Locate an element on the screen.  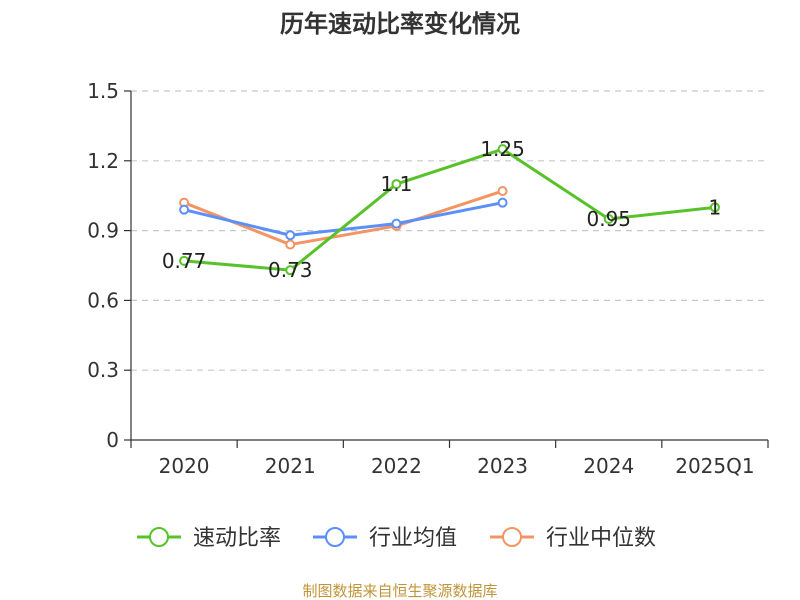
data-label: 0.95 is located at coordinates (608, 219).